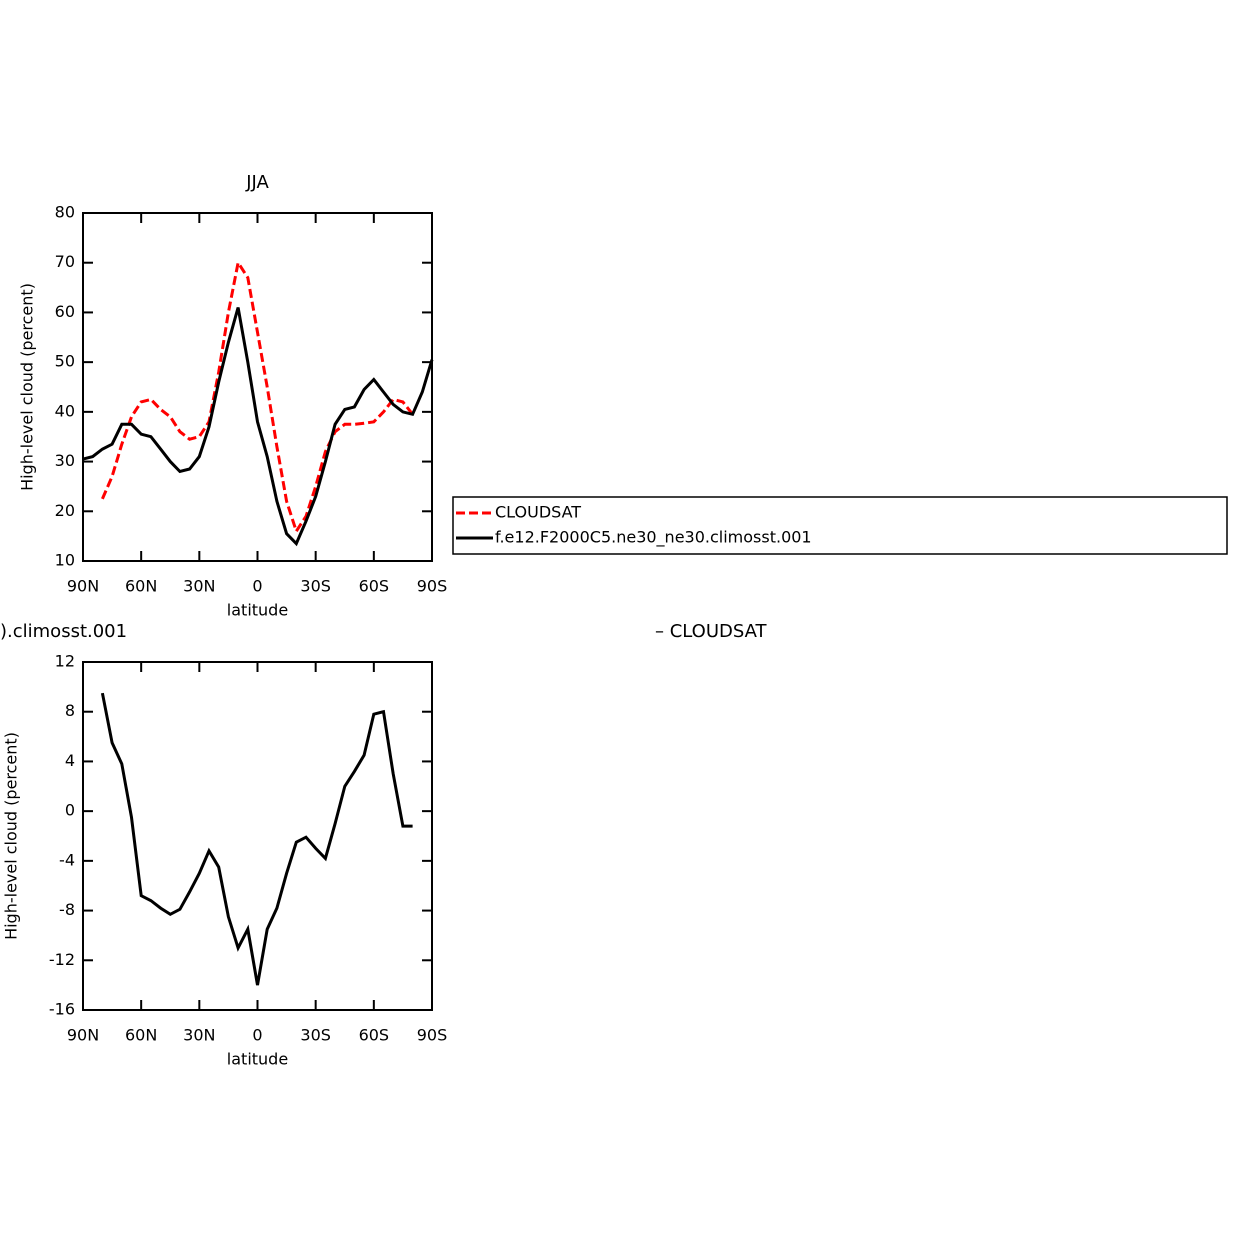 Image resolution: width=1245 pixels, height=1241 pixels. I want to click on y-tick-label: -8, so click(67, 909).